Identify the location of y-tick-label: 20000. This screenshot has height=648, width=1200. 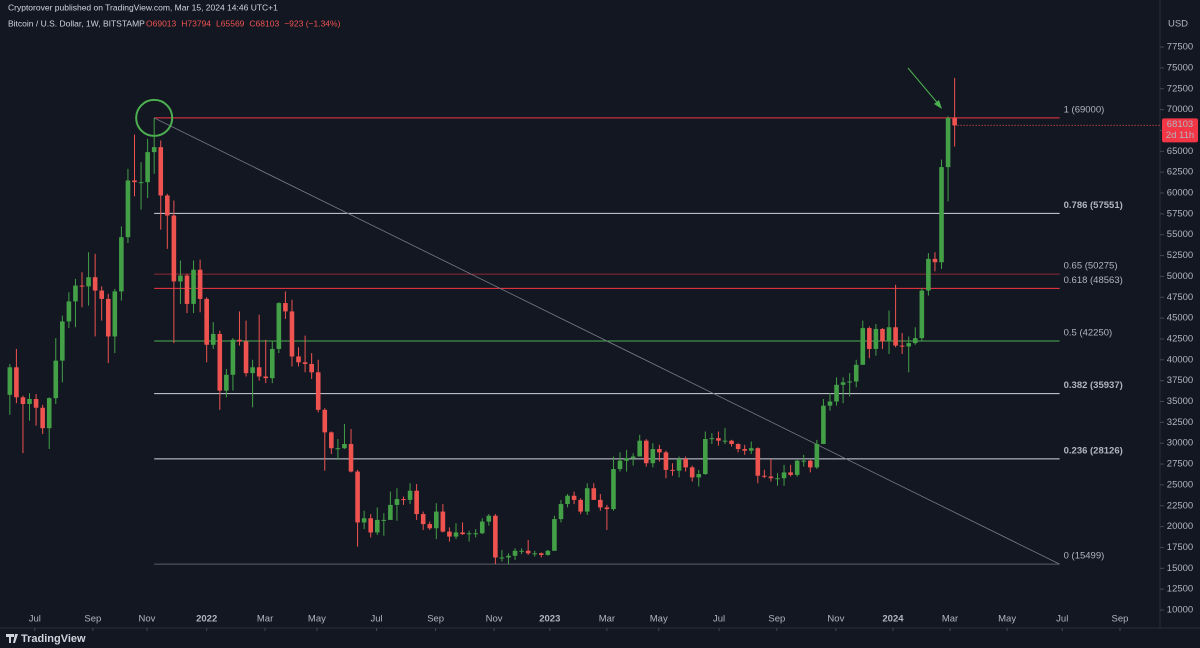
(1180, 526).